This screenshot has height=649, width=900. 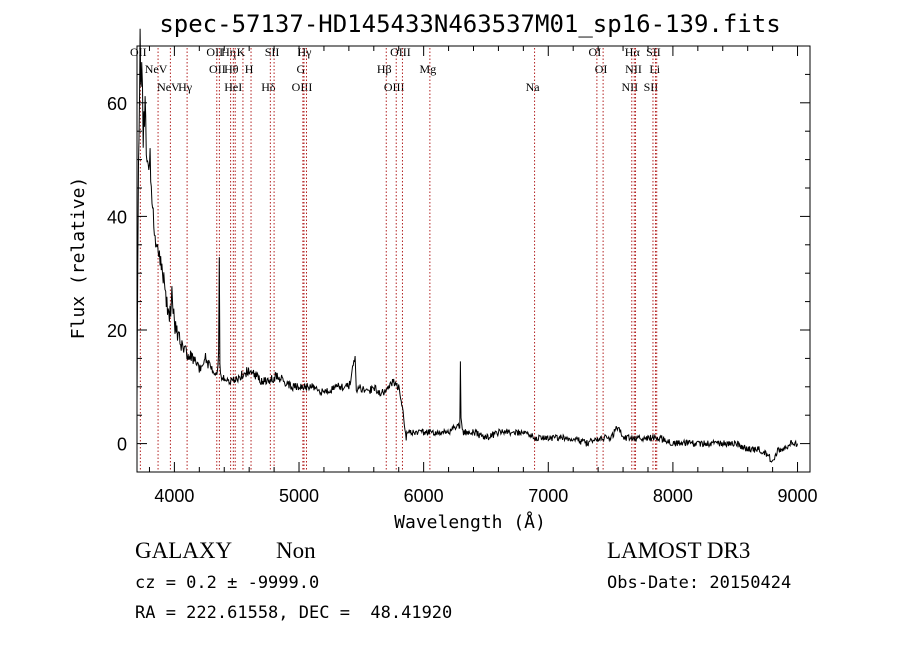 I want to click on y-tick-label: 20, so click(x=117, y=331).